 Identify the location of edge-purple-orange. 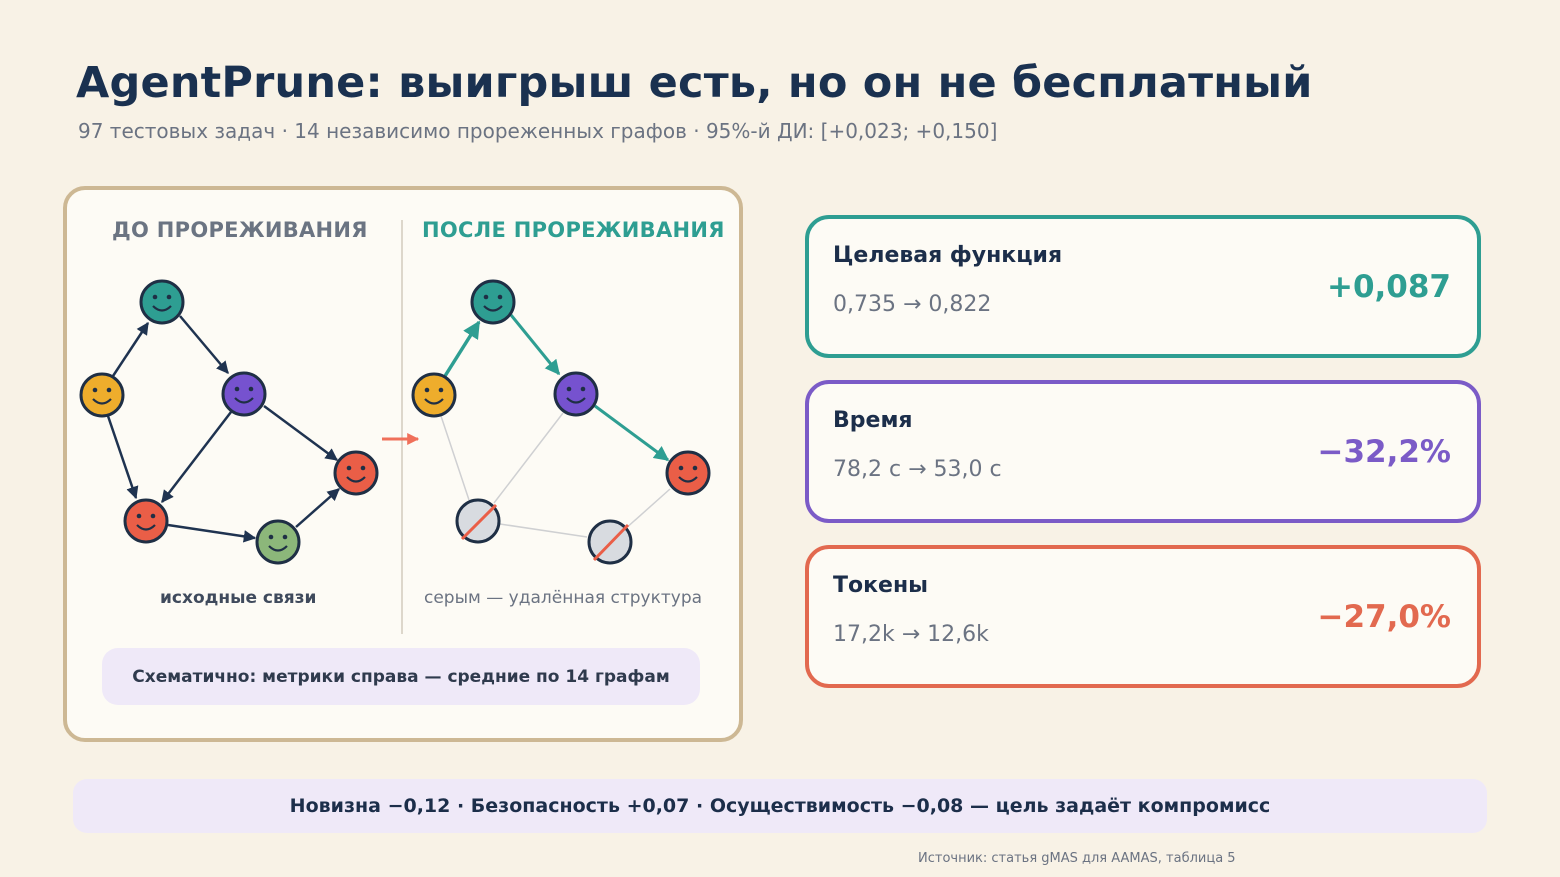
(301, 433).